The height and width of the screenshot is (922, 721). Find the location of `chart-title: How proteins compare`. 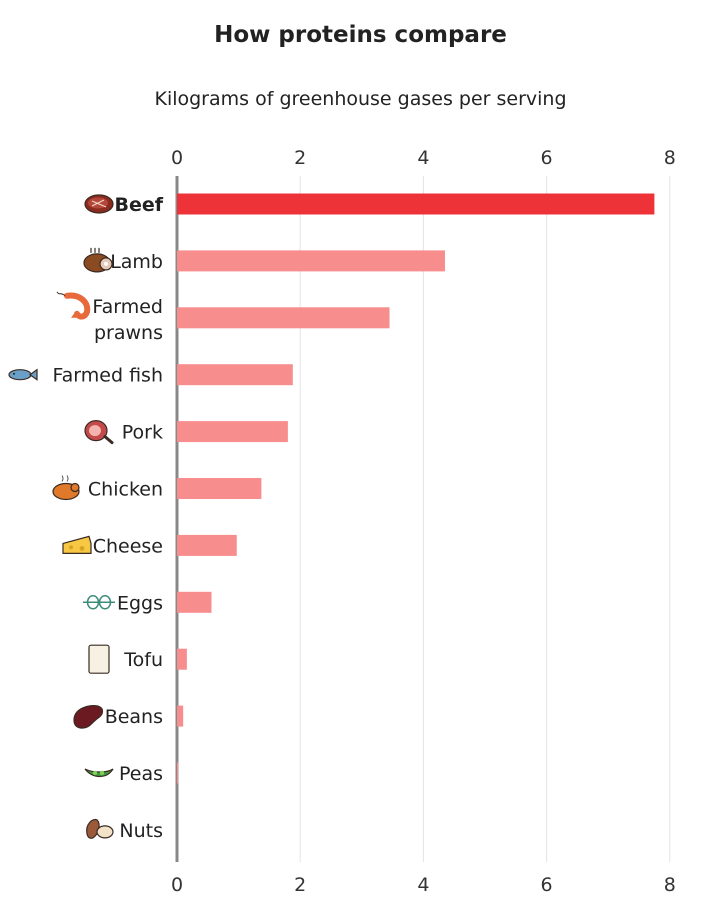

chart-title: How proteins compare is located at coordinates (360, 35).